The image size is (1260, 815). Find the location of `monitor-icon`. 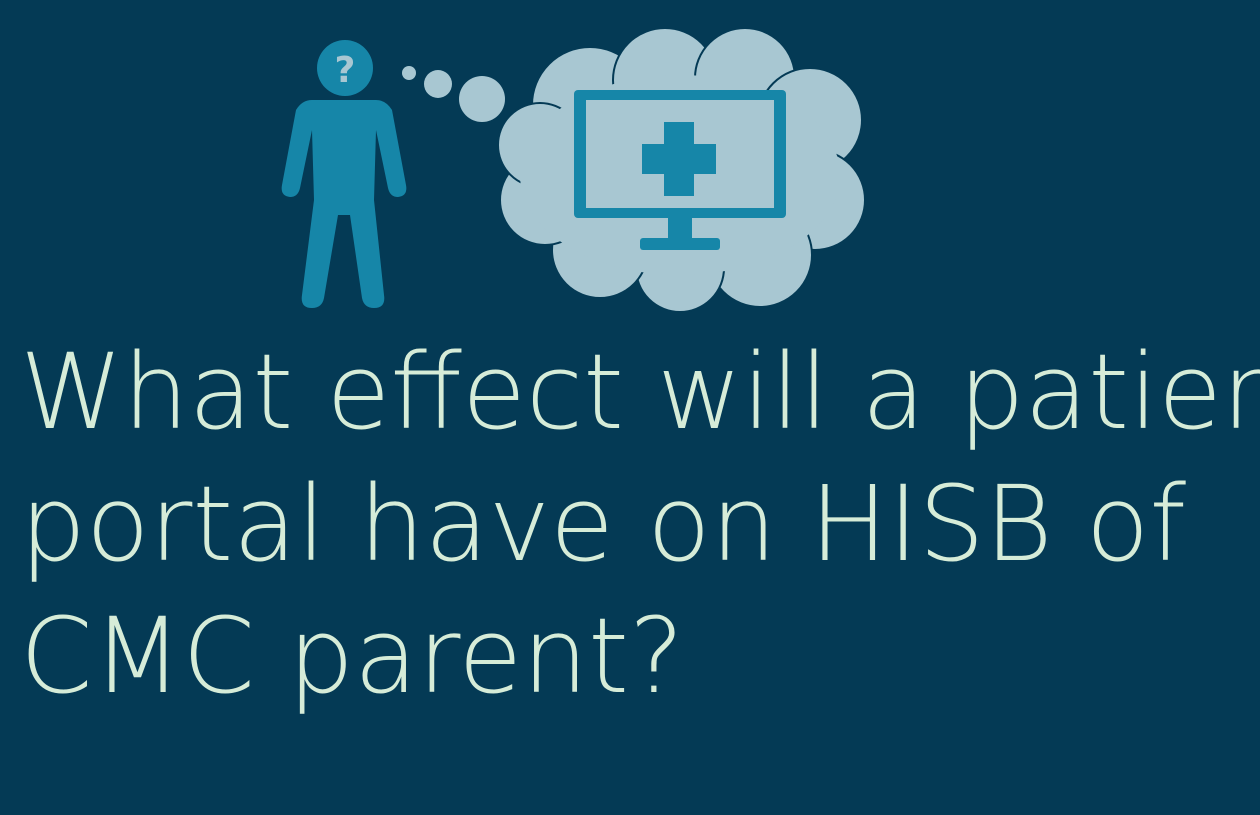

monitor-icon is located at coordinates (680, 170).